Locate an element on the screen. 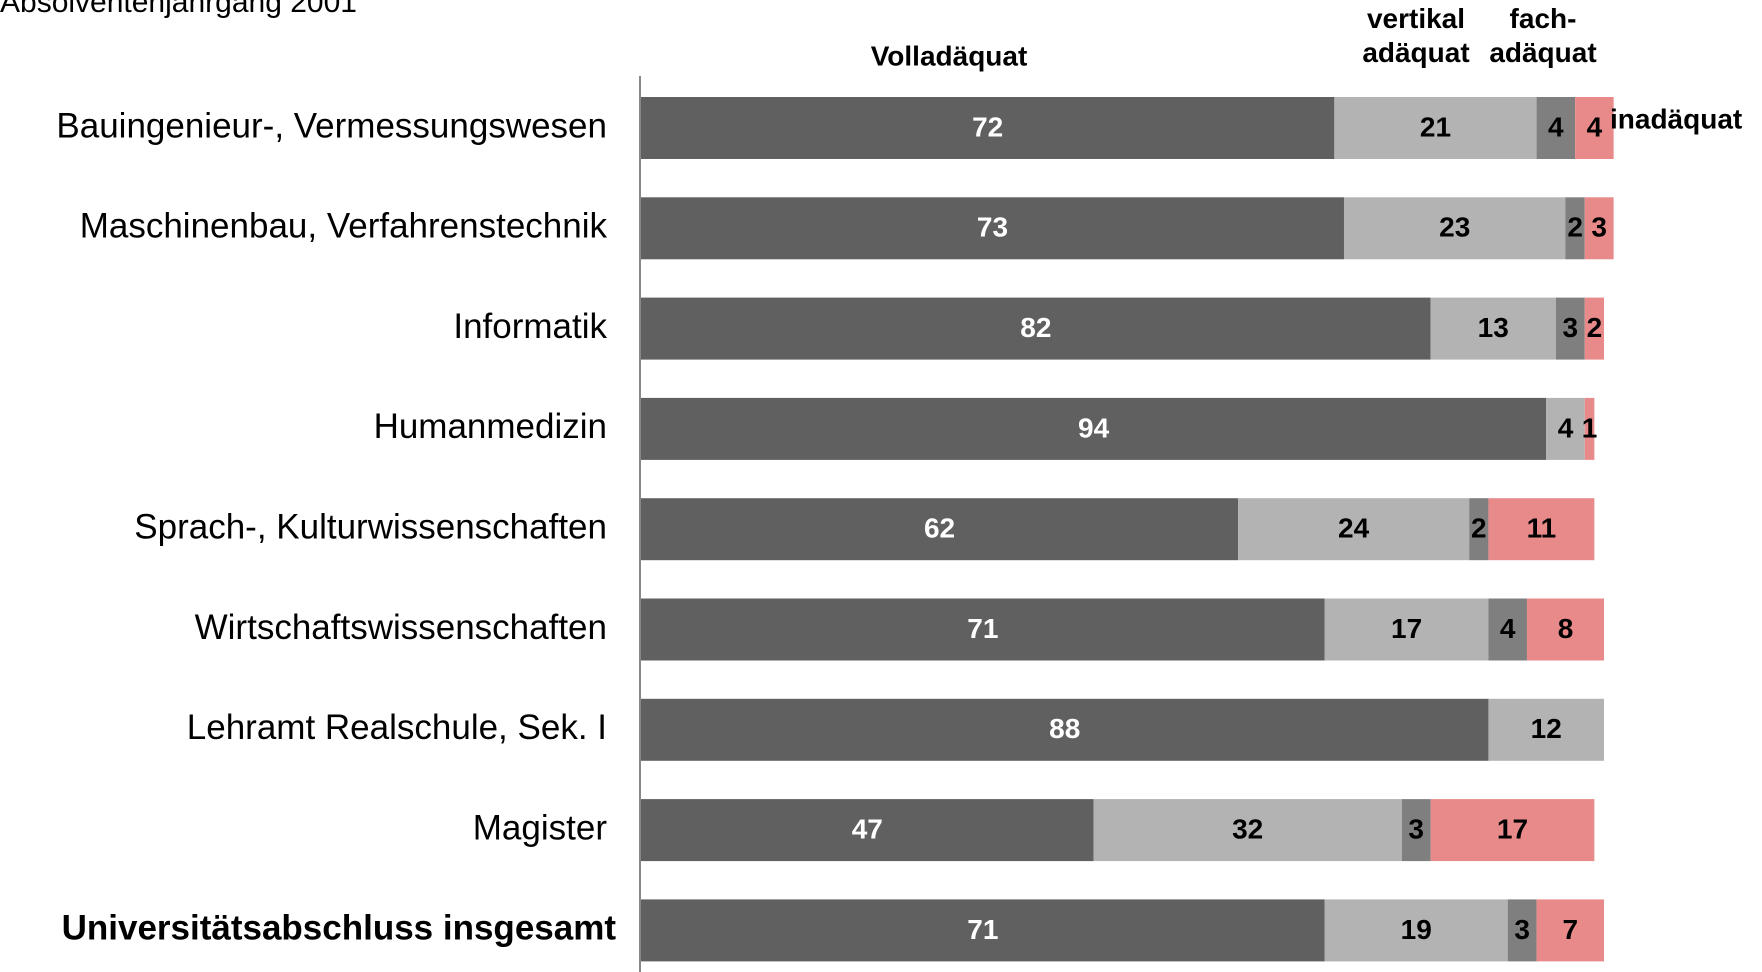  legend-label: fach-adäquat is located at coordinates (1542, 35).